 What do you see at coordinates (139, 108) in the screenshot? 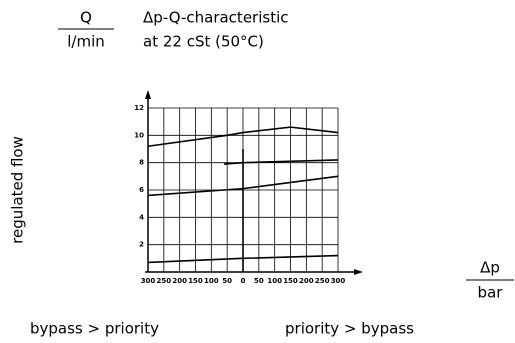
I see `y-tick-label: 12` at bounding box center [139, 108].